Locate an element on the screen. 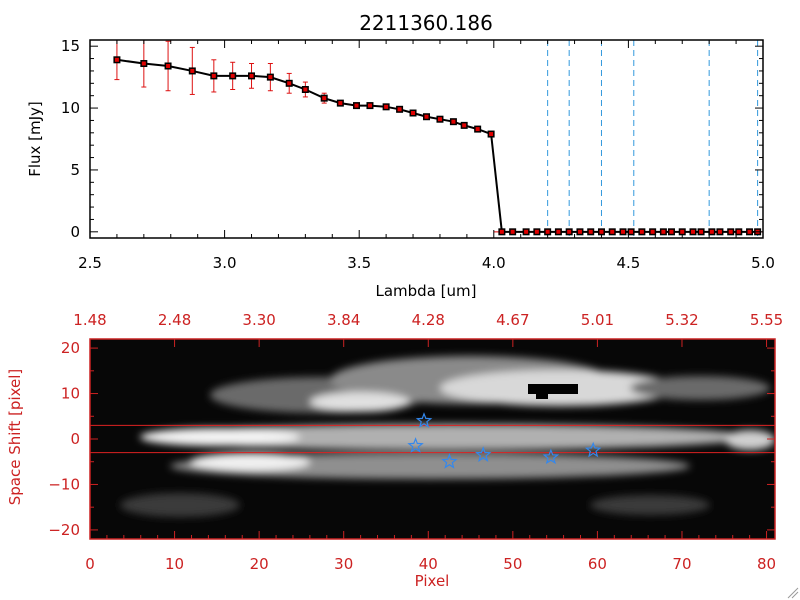 This screenshot has height=600, width=800. saturated-patch is located at coordinates (553, 389).